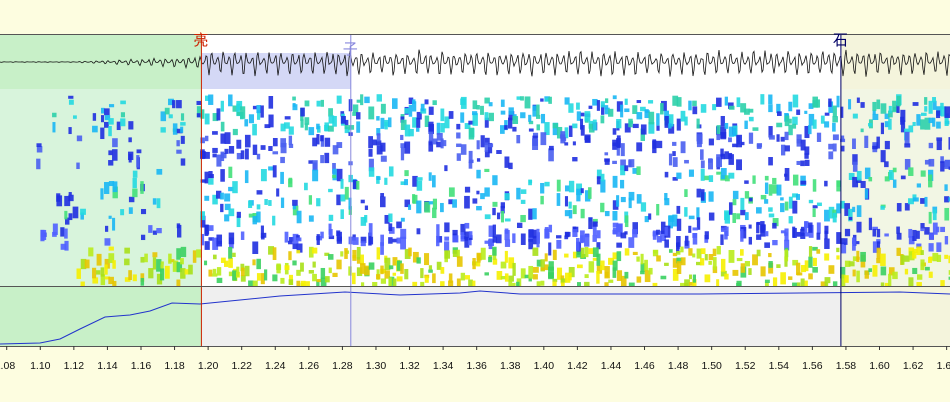 The width and height of the screenshot is (950, 402). What do you see at coordinates (840, 40) in the screenshot?
I see `marker-3-label: 石` at bounding box center [840, 40].